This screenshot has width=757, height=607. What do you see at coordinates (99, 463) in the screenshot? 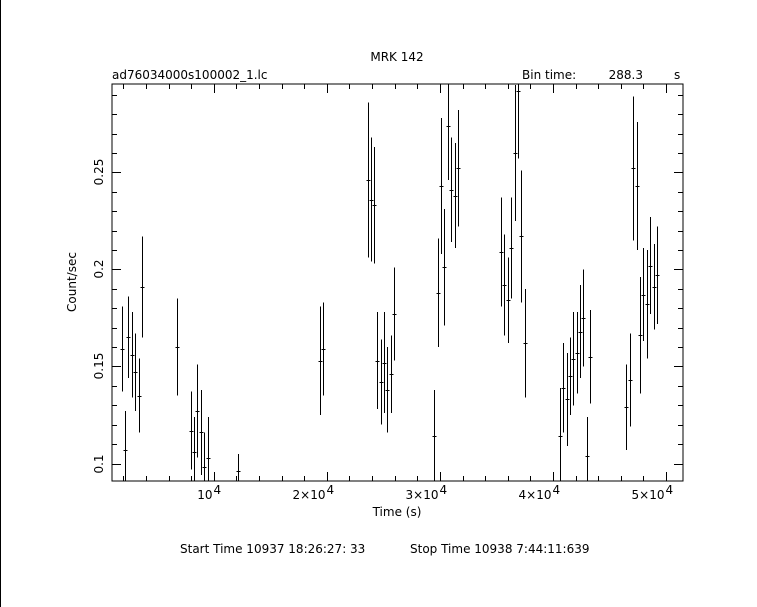
I see `y-tick-label: 0.1` at bounding box center [99, 463].